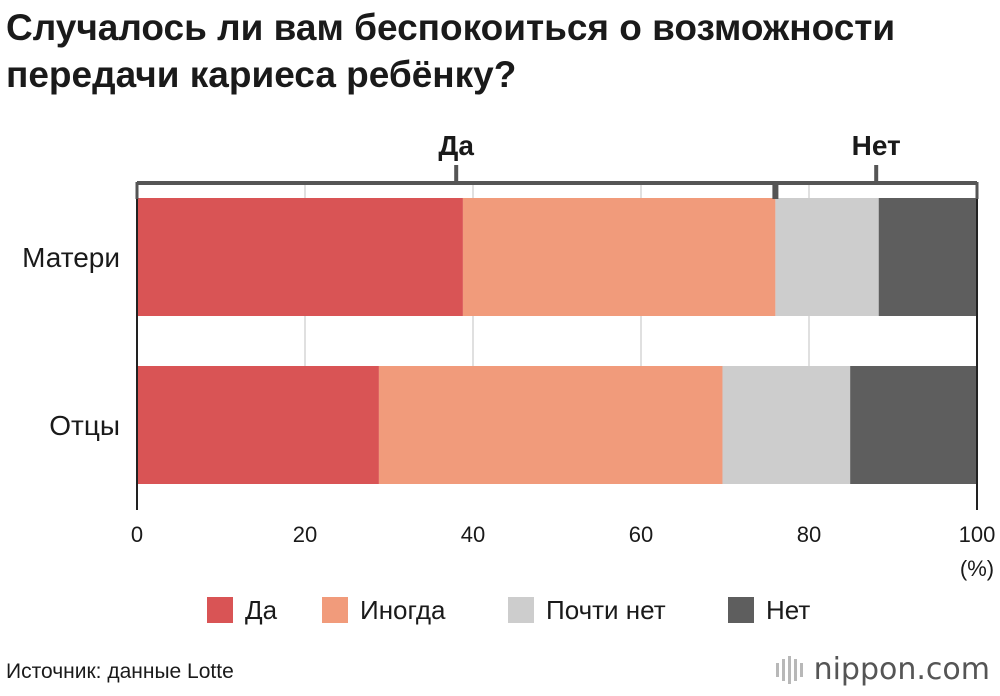 This screenshot has width=1000, height=696. Describe the element at coordinates (305, 534) in the screenshot. I see `x-tick-label: 20` at that location.